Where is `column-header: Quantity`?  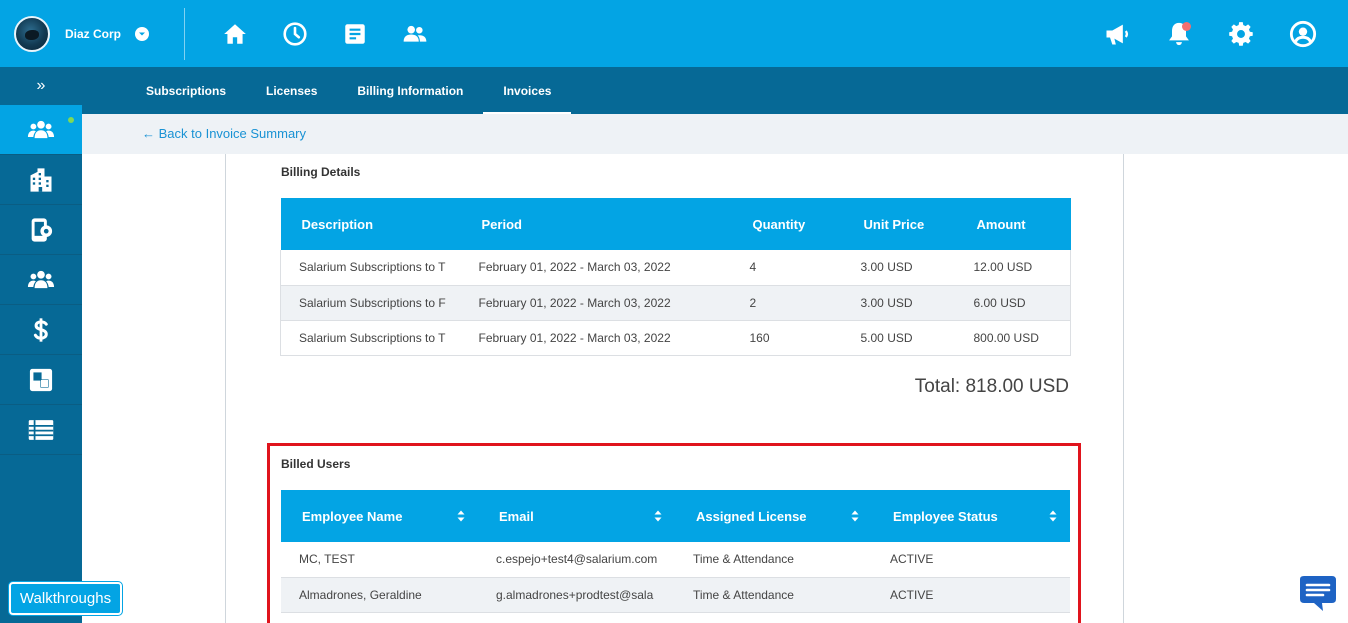
column-header: Quantity is located at coordinates (787, 224).